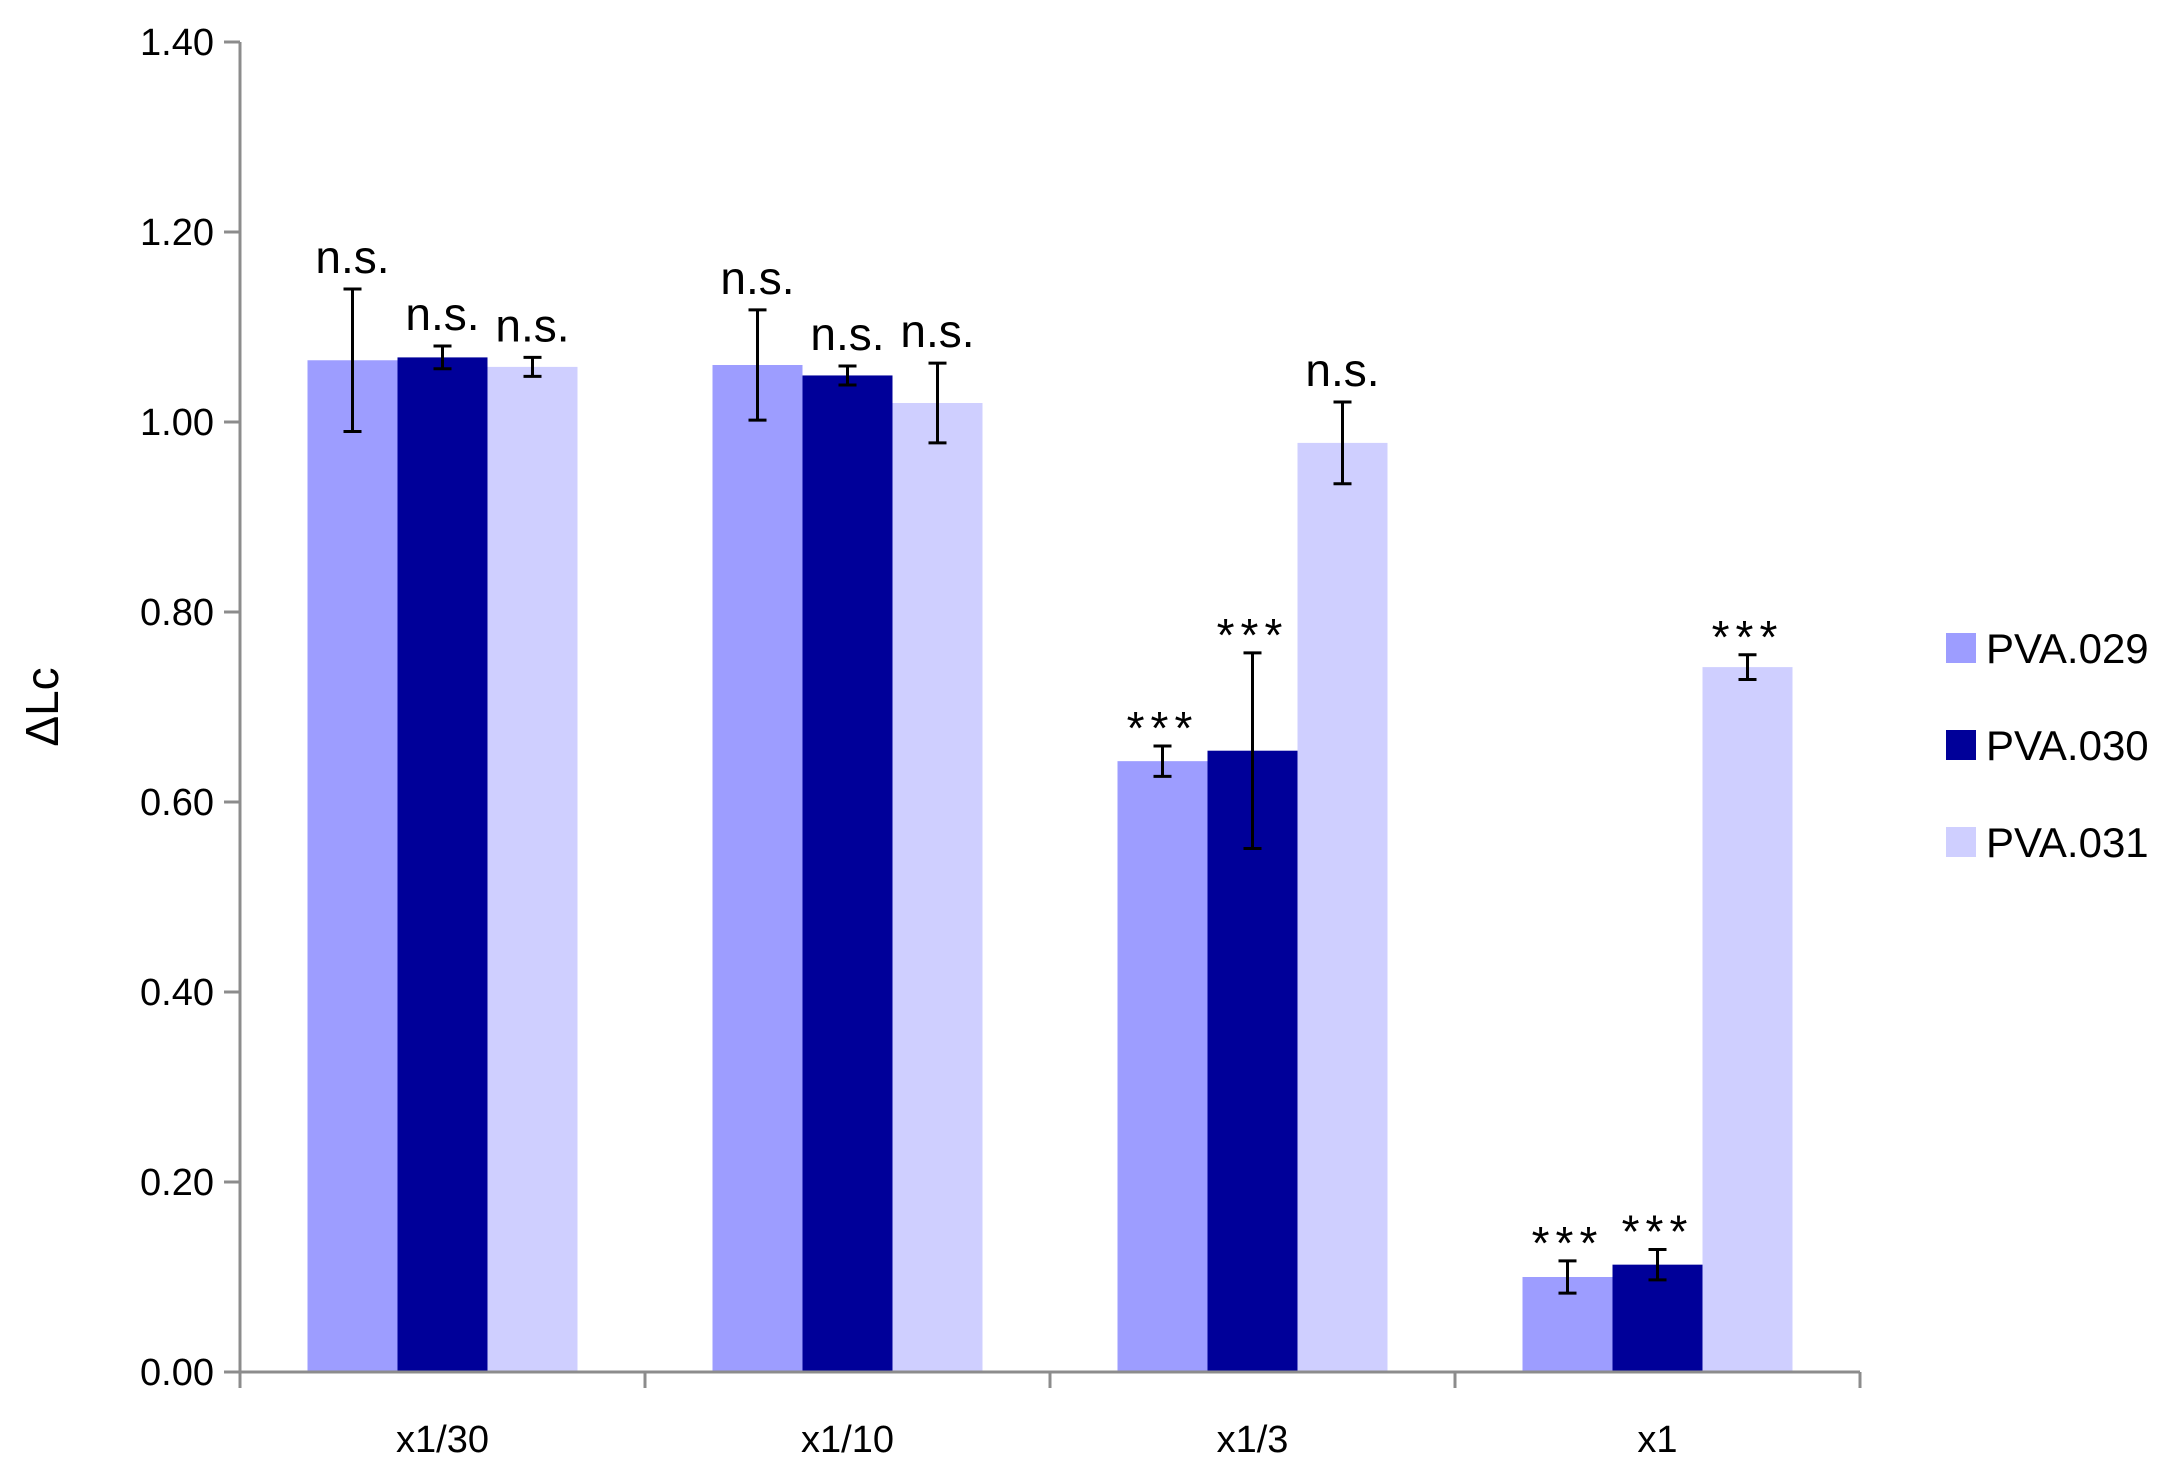 This screenshot has width=2180, height=1480. I want to click on y-tick-label: 0.80, so click(177, 613).